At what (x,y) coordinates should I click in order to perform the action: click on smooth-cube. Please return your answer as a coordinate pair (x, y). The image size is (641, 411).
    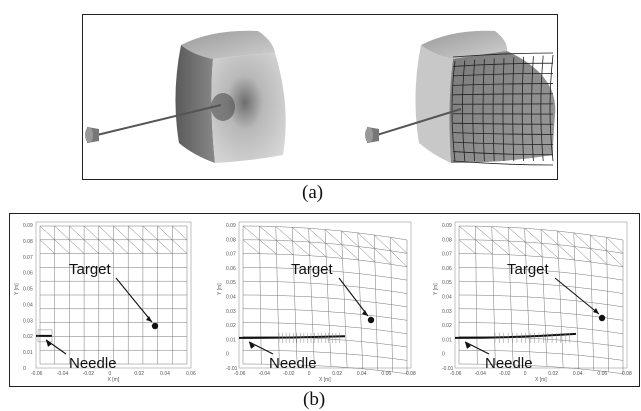
    Looking at the image, I should click on (230, 96).